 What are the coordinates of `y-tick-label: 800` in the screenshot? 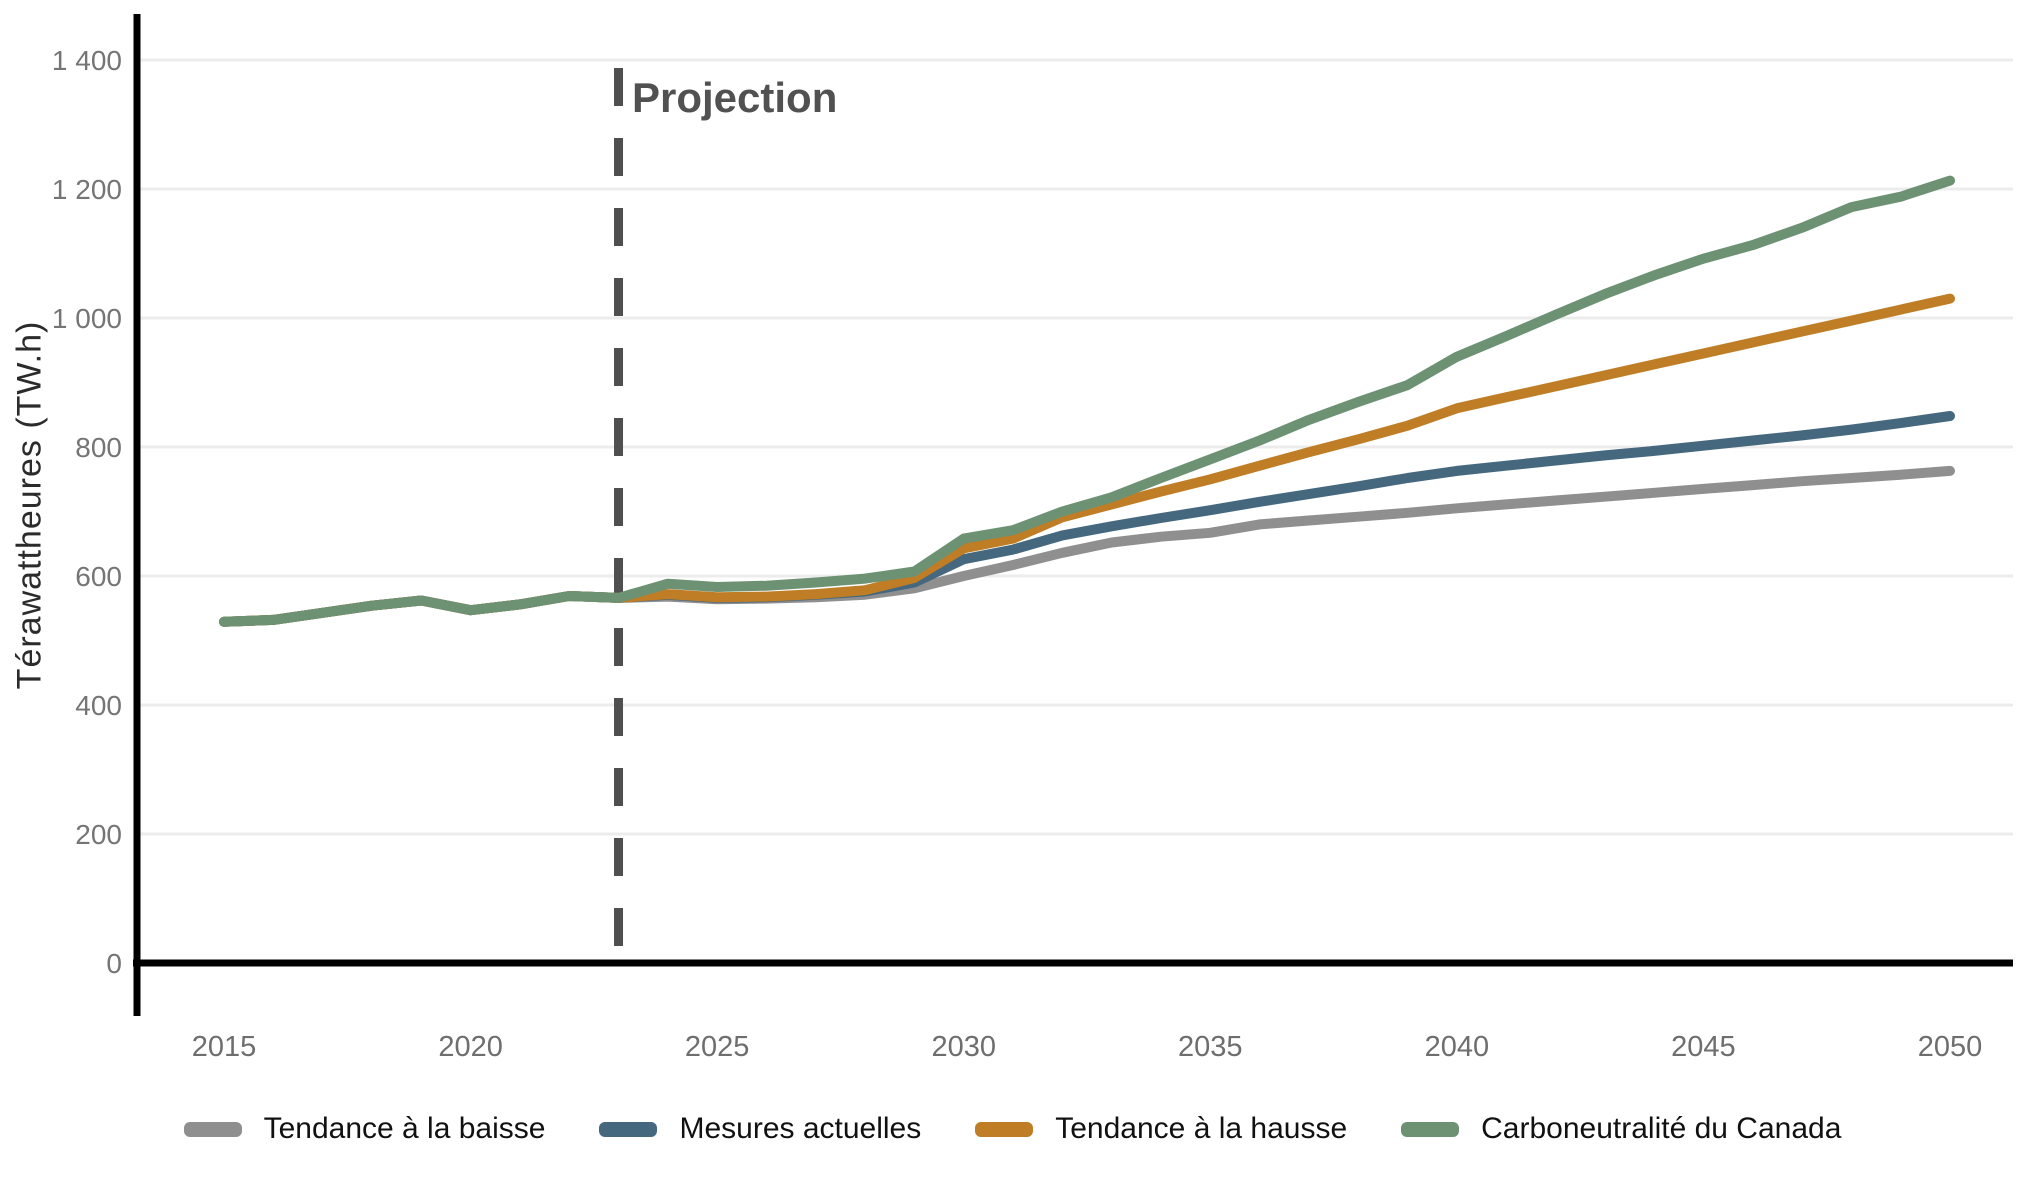 It's located at (98, 447).